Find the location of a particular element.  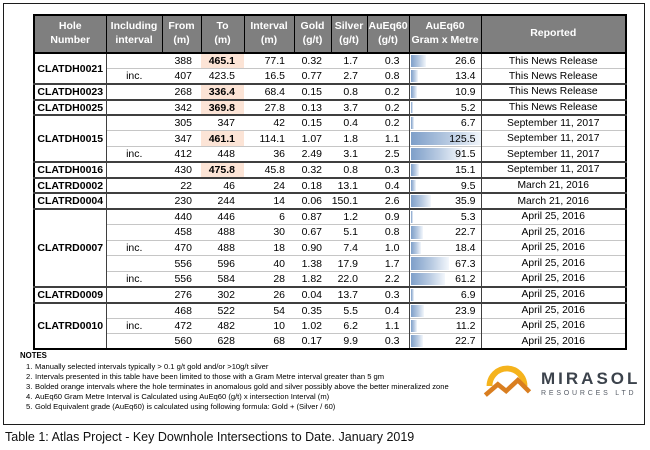

cell-to: 596 is located at coordinates (222, 263).